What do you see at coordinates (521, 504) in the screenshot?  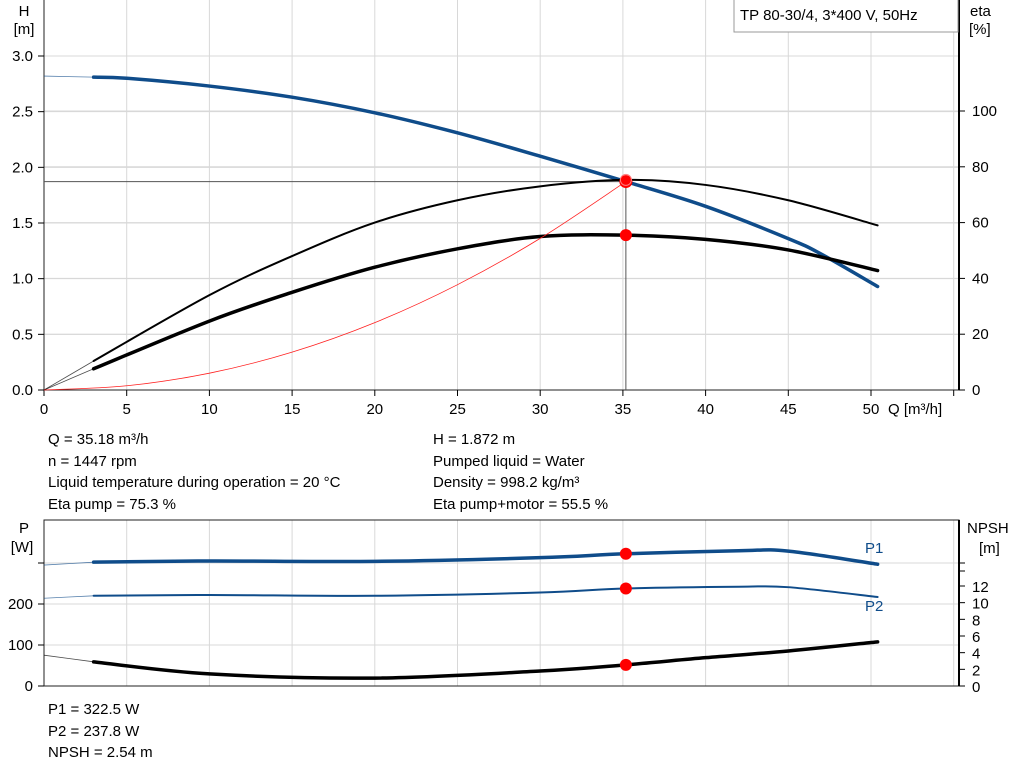 I see `info-eta-pump-motor: Eta pump+motor = 55.5 %` at bounding box center [521, 504].